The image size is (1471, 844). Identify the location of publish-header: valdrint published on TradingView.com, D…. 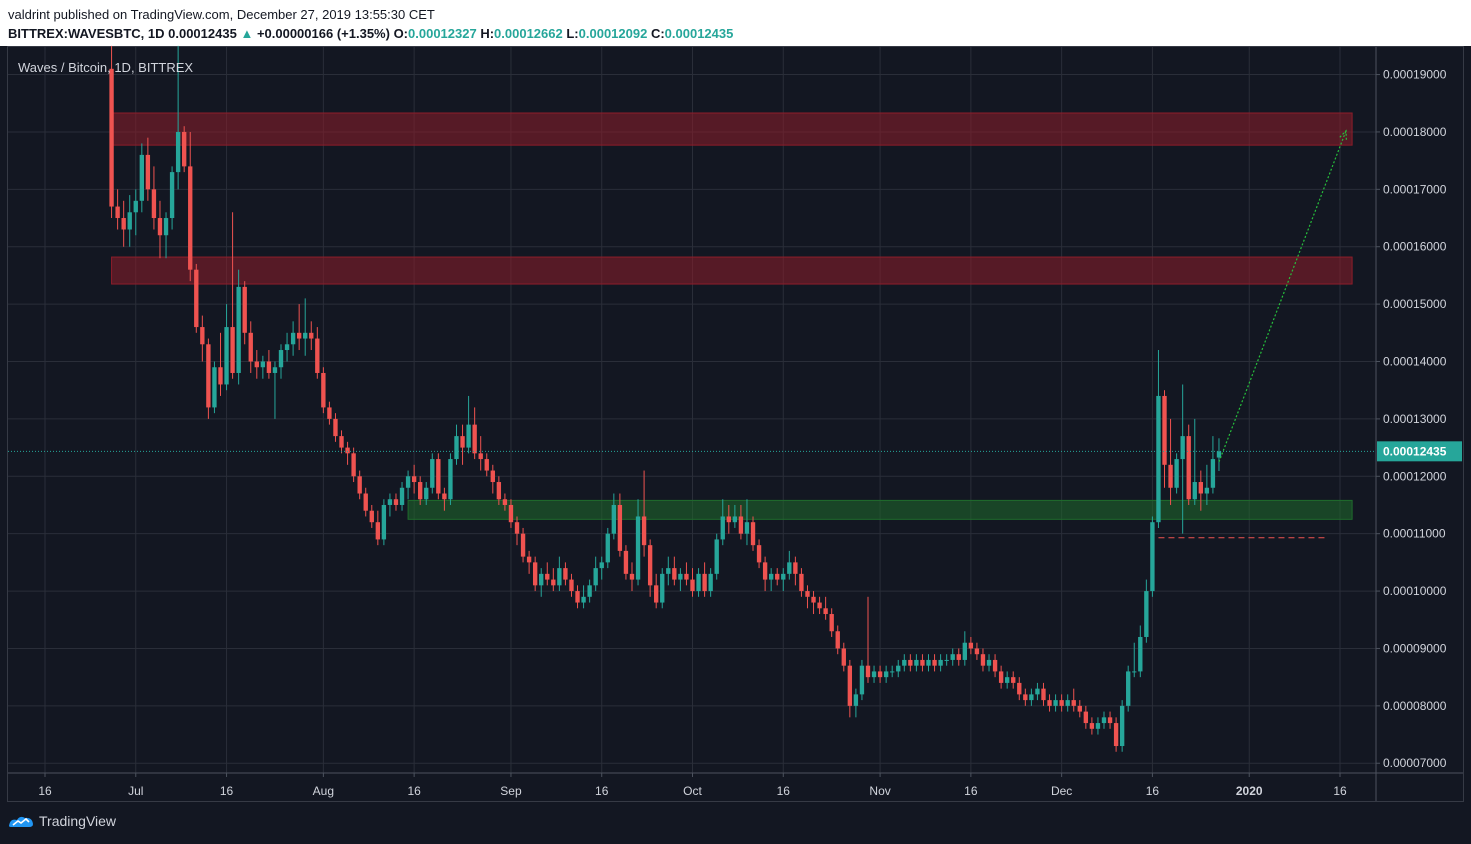
(735, 23).